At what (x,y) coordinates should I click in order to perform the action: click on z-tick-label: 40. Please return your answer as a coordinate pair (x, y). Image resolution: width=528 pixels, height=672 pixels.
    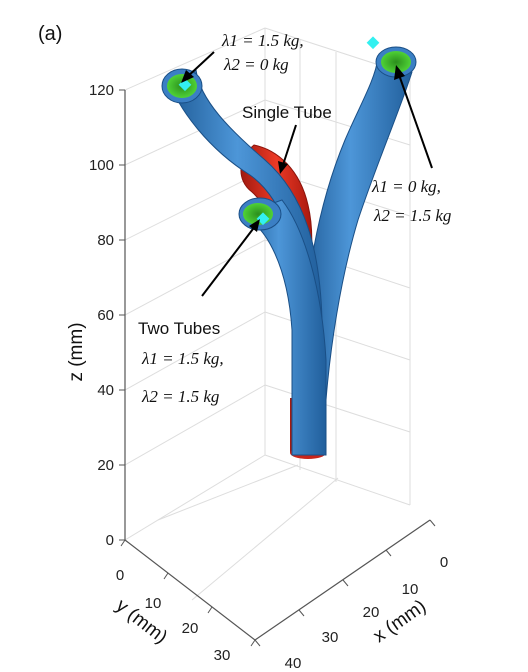
    Looking at the image, I should click on (105, 390).